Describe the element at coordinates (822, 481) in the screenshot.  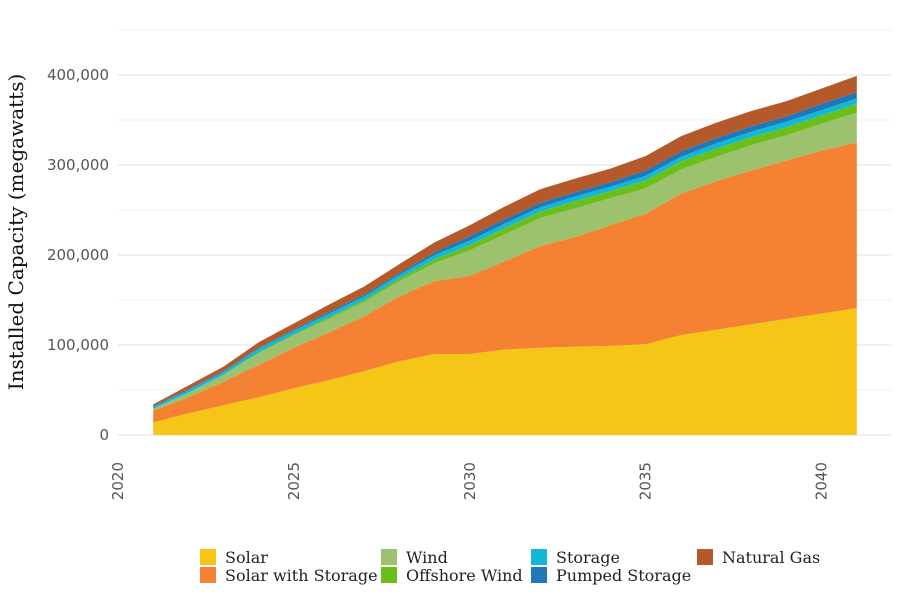
I see `x-tick-label: 2040` at that location.